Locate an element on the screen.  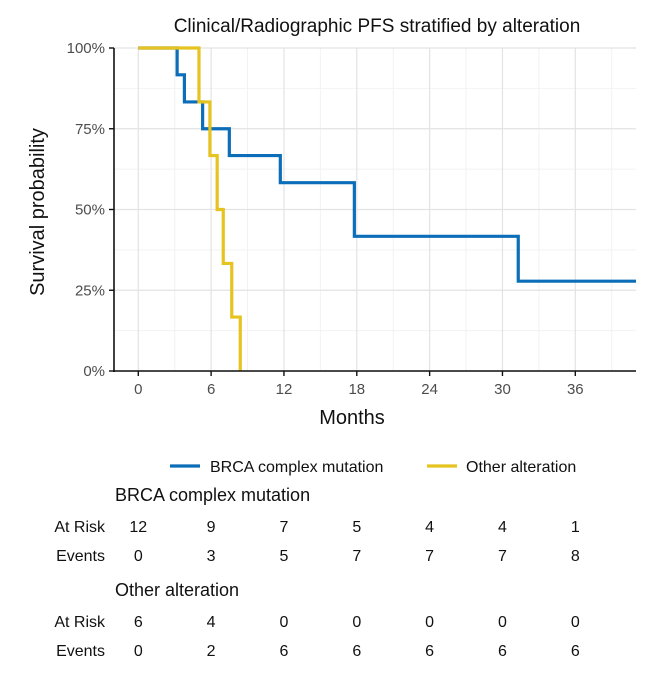
y-tick-label: 50% is located at coordinates (90, 210).